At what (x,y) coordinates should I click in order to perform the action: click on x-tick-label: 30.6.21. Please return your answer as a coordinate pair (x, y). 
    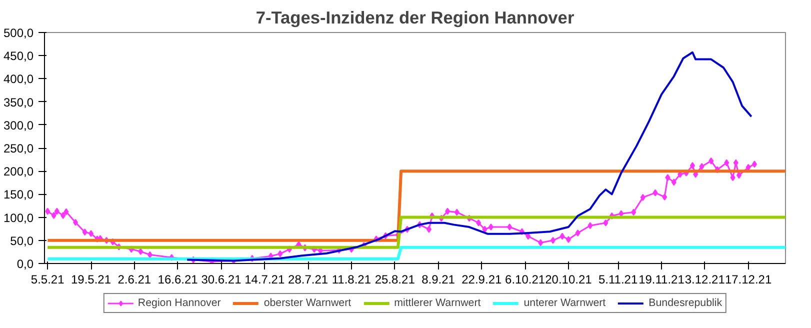
    Looking at the image, I should click on (221, 279).